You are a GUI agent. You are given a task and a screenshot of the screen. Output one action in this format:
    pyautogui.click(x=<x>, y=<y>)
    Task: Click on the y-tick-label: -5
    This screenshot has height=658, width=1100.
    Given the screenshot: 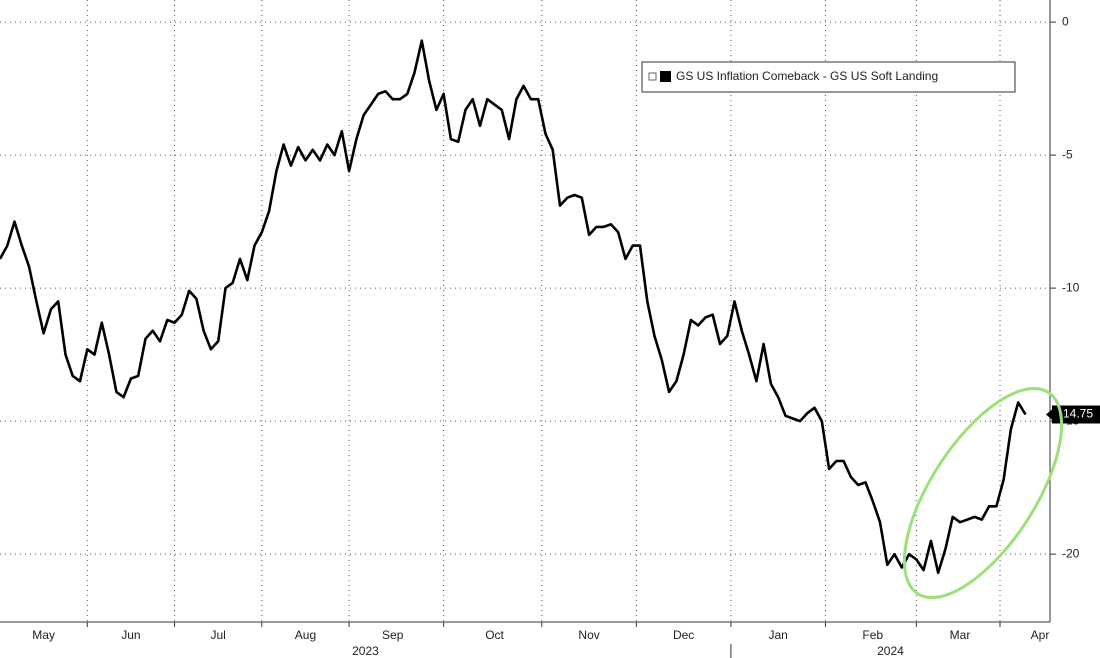 What is the action you would take?
    pyautogui.click(x=1067, y=154)
    